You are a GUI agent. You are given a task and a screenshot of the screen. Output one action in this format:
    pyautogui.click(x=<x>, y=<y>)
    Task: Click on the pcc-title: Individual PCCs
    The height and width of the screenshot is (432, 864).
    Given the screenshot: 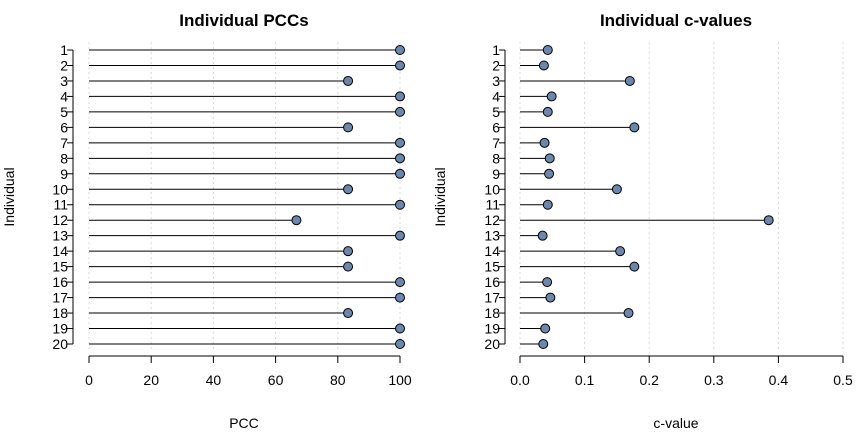 What is the action you would take?
    pyautogui.click(x=243, y=20)
    